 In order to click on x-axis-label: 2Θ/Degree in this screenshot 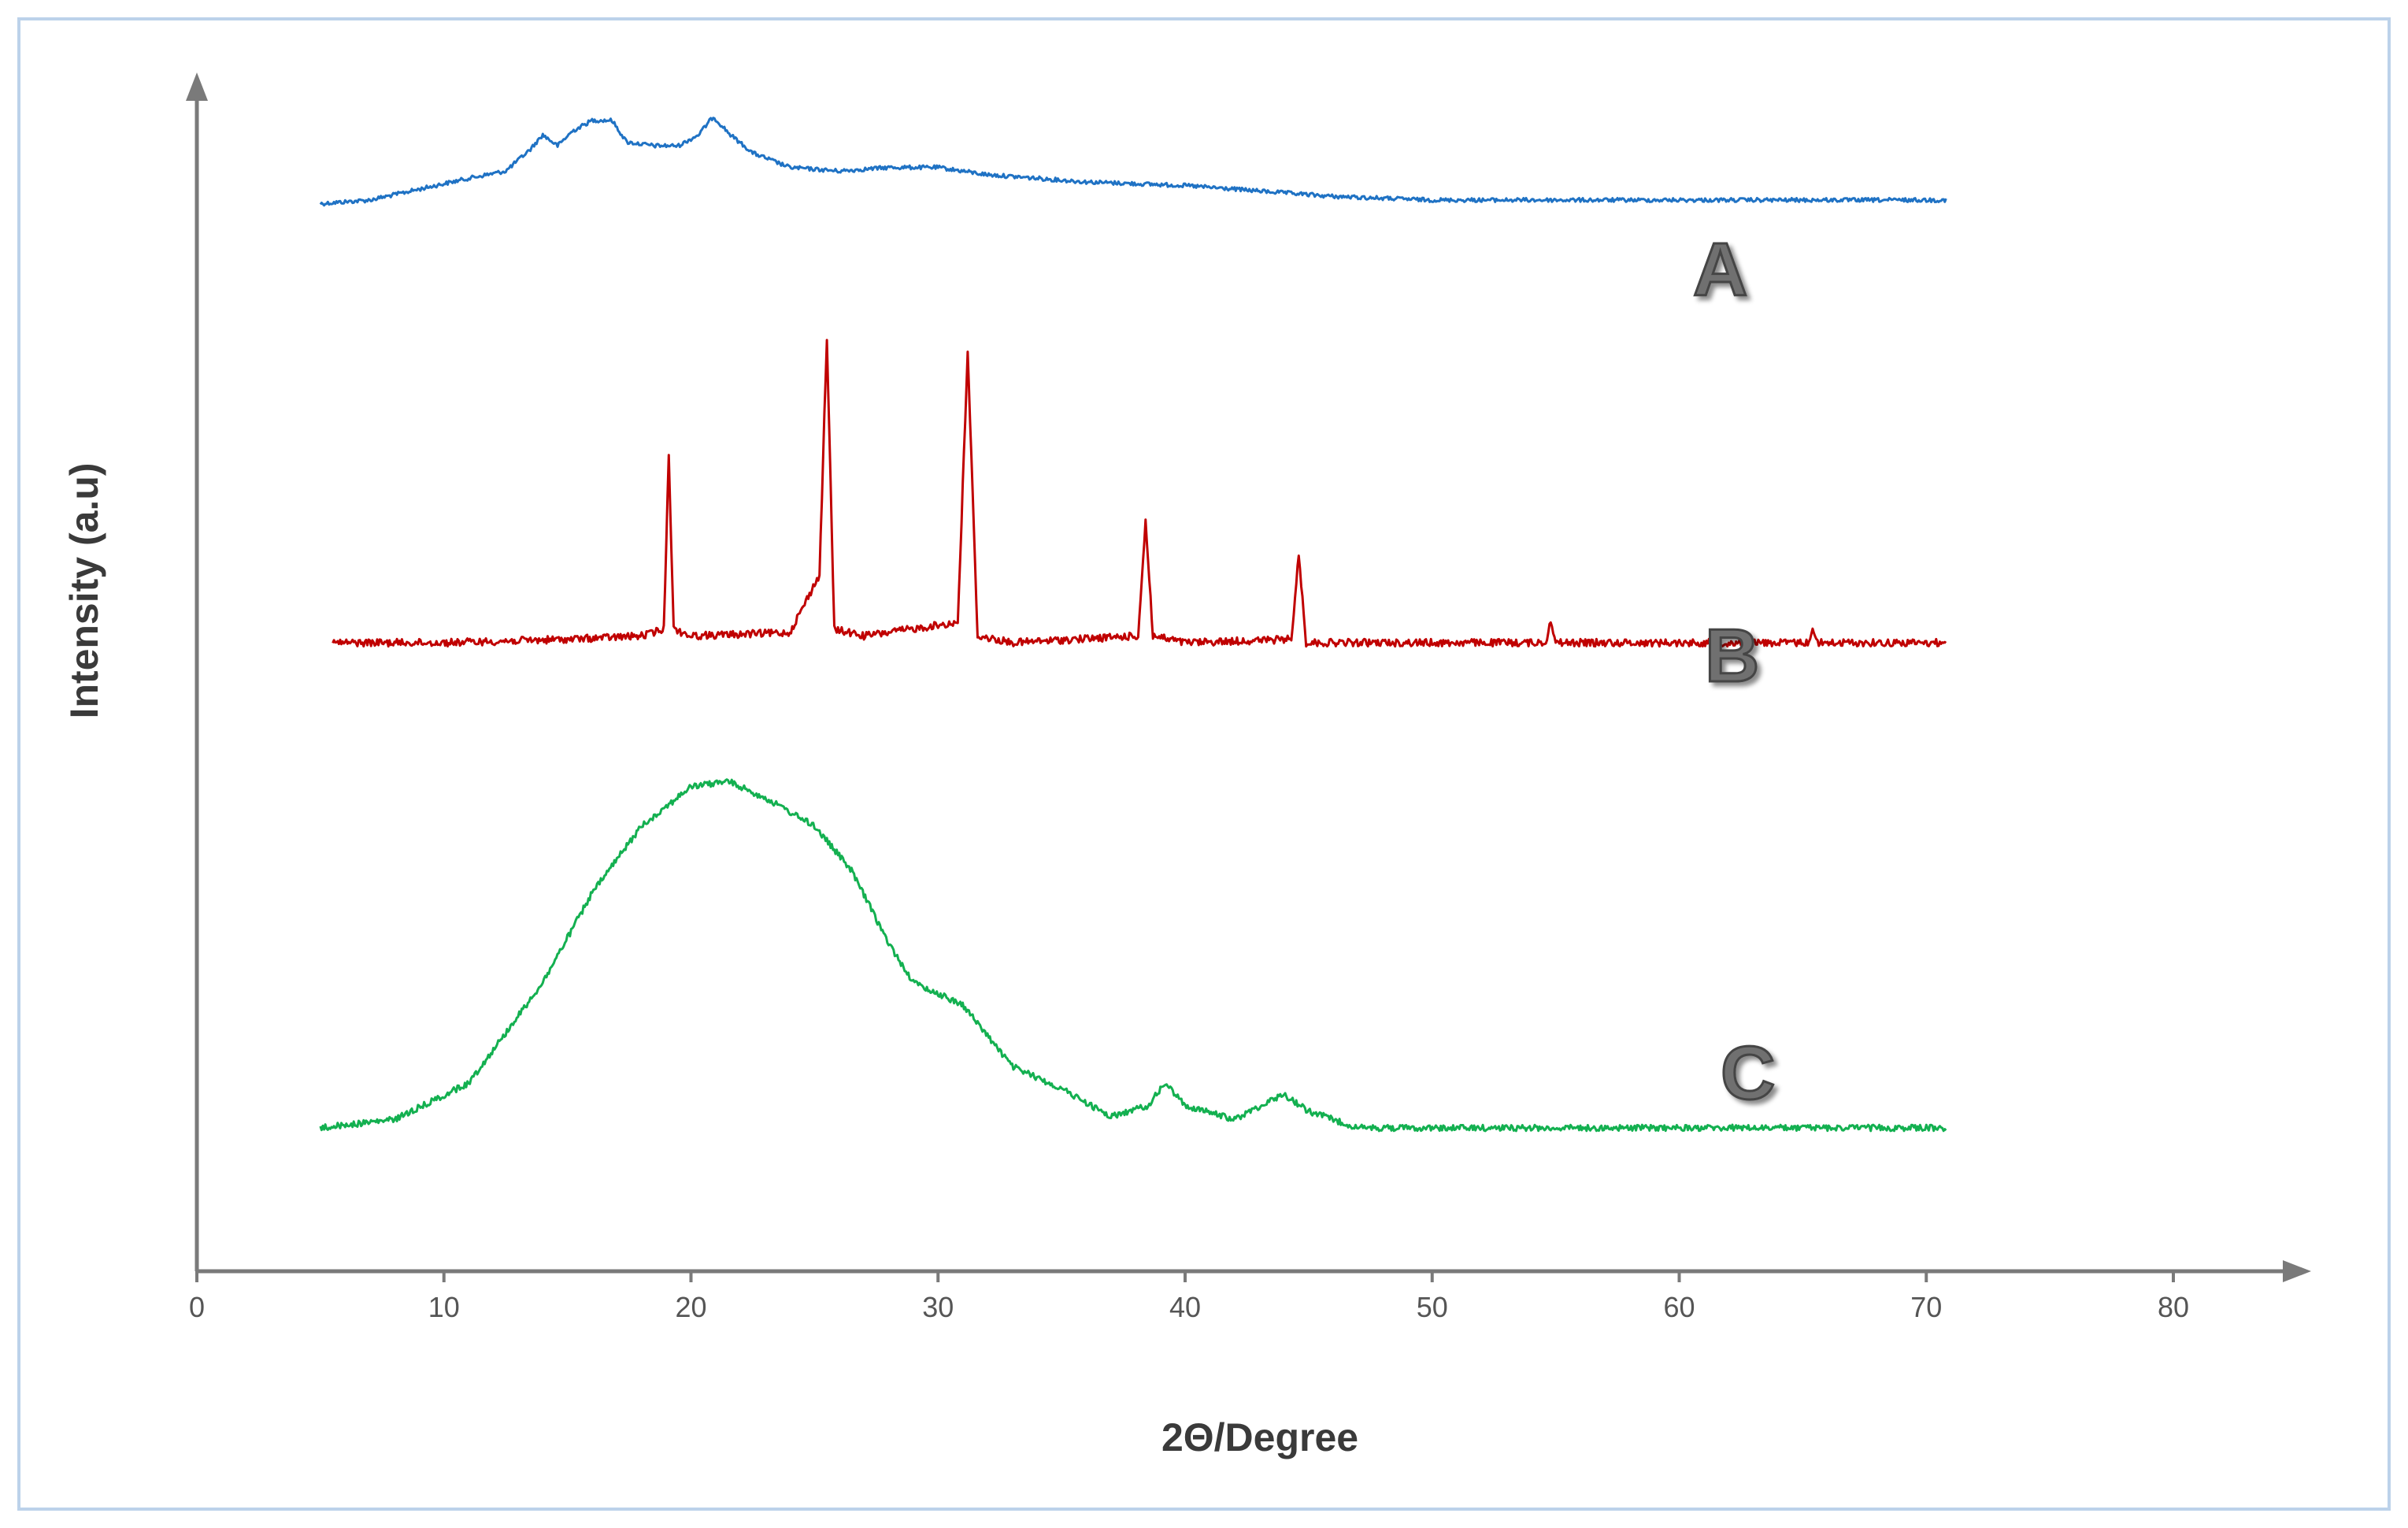, I will do `click(1259, 1437)`.